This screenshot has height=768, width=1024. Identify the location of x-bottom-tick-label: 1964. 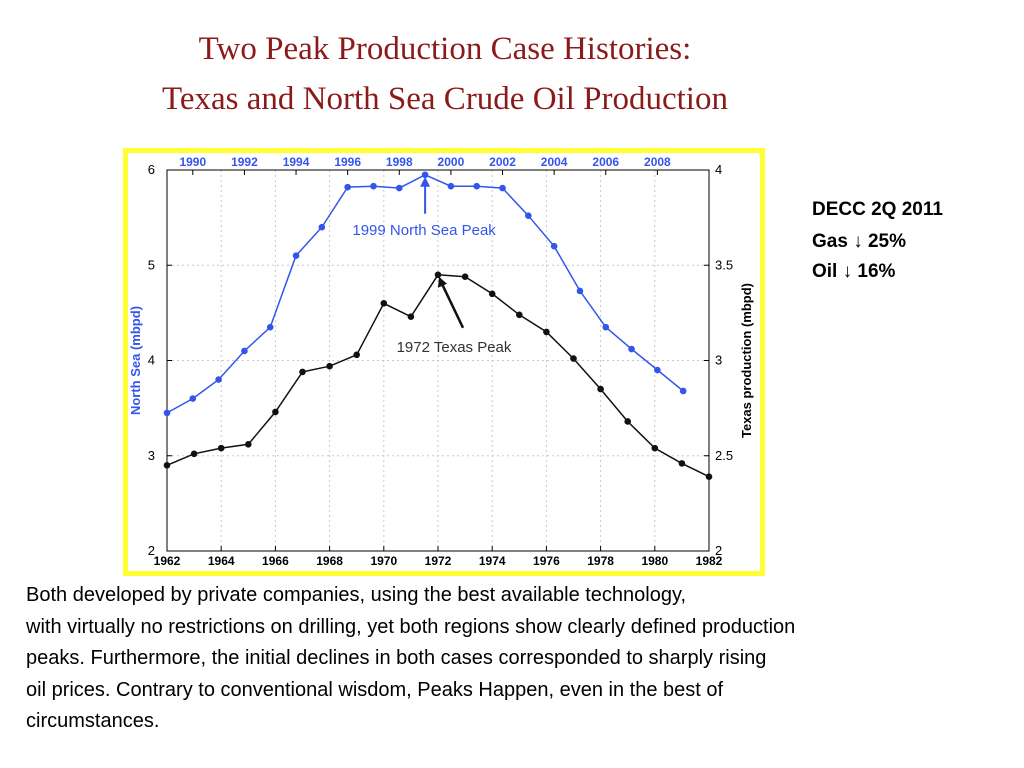
(221, 561).